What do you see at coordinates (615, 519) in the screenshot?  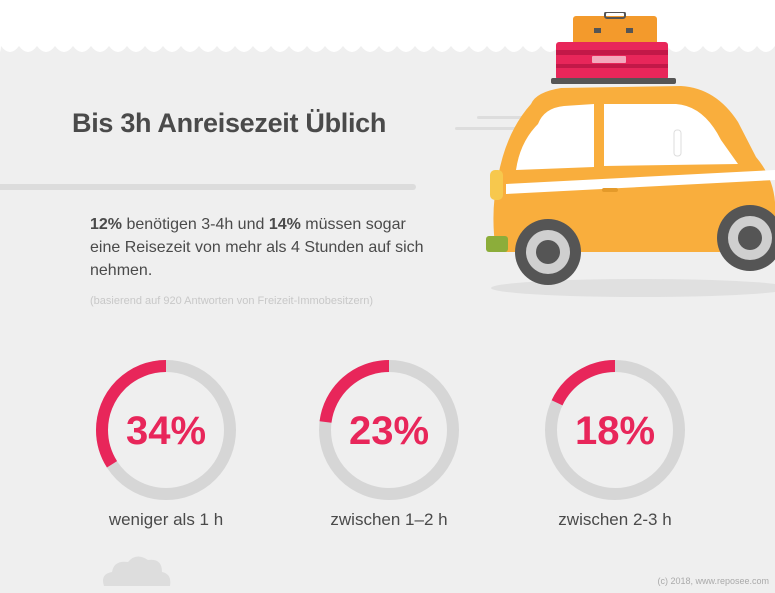 I see `category-label-3: zwischen 2-3 h` at bounding box center [615, 519].